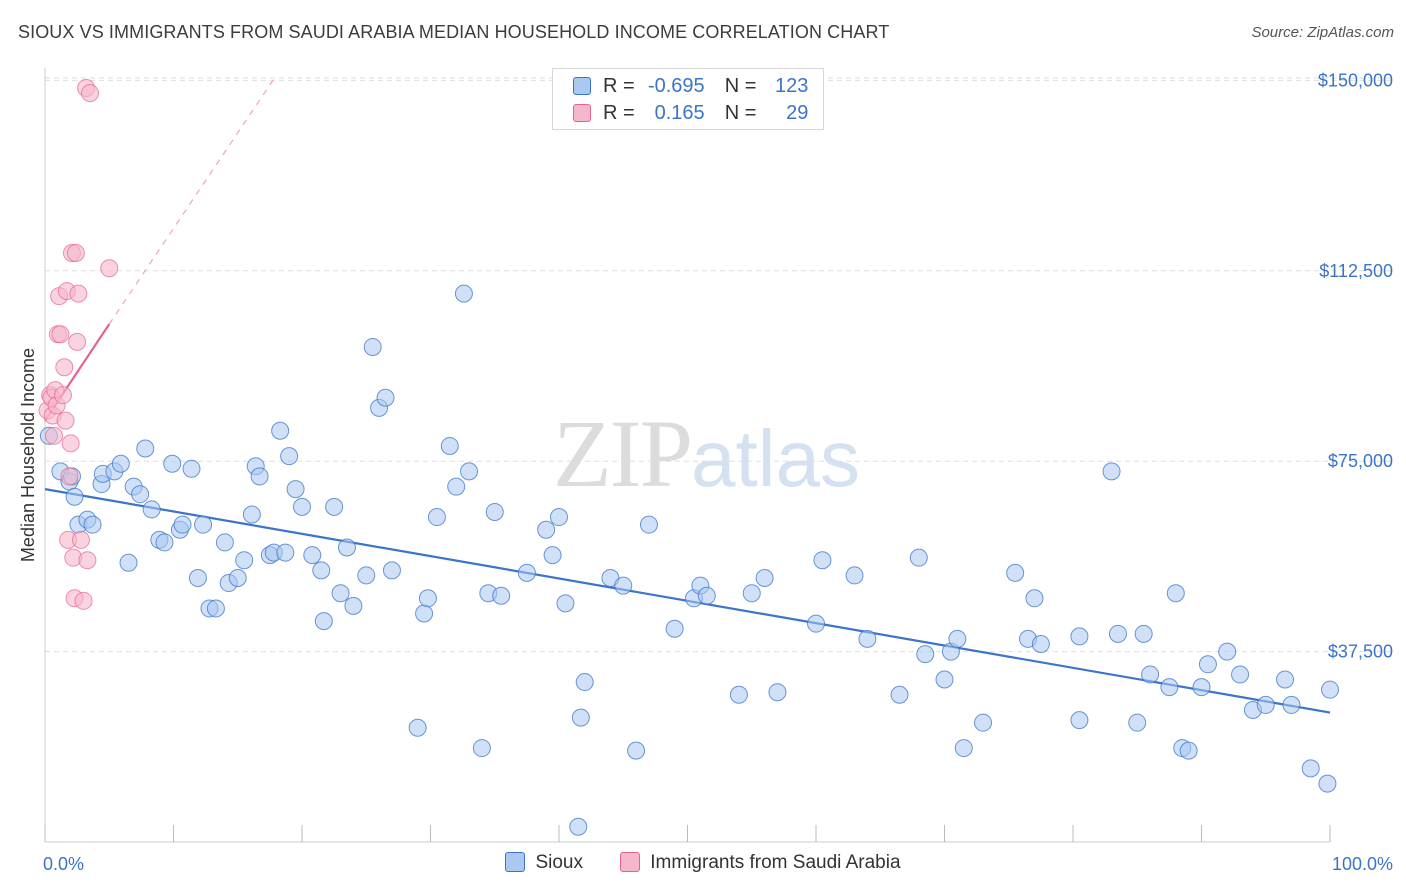 This screenshot has height=892, width=1406. Describe the element at coordinates (1360, 461) in the screenshot. I see `y-tick-label: $75,000` at that location.